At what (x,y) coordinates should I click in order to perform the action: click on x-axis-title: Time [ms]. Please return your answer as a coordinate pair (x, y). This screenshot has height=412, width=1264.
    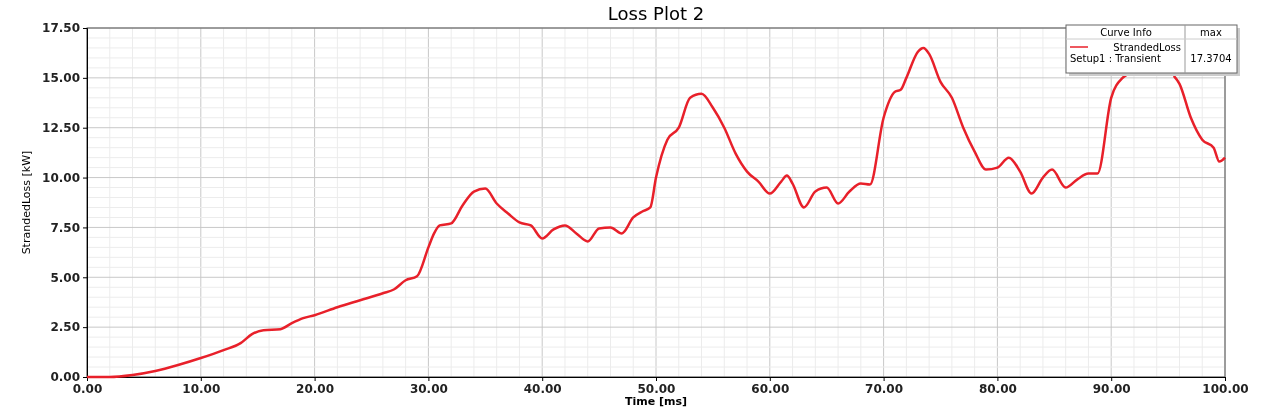
    Looking at the image, I should click on (656, 401).